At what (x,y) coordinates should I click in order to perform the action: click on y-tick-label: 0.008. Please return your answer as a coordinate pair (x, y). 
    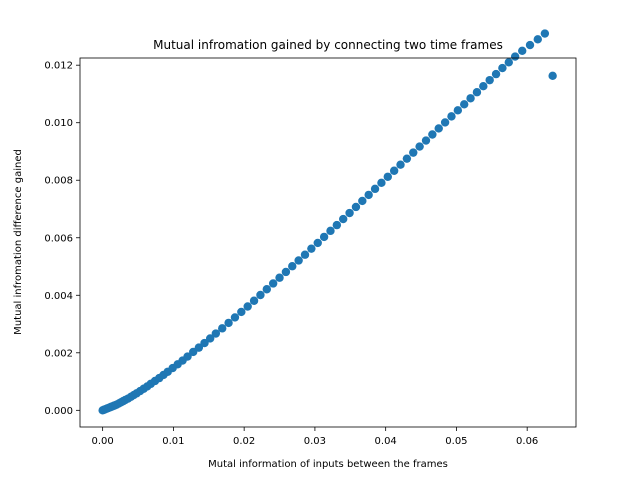
    Looking at the image, I should click on (58, 181).